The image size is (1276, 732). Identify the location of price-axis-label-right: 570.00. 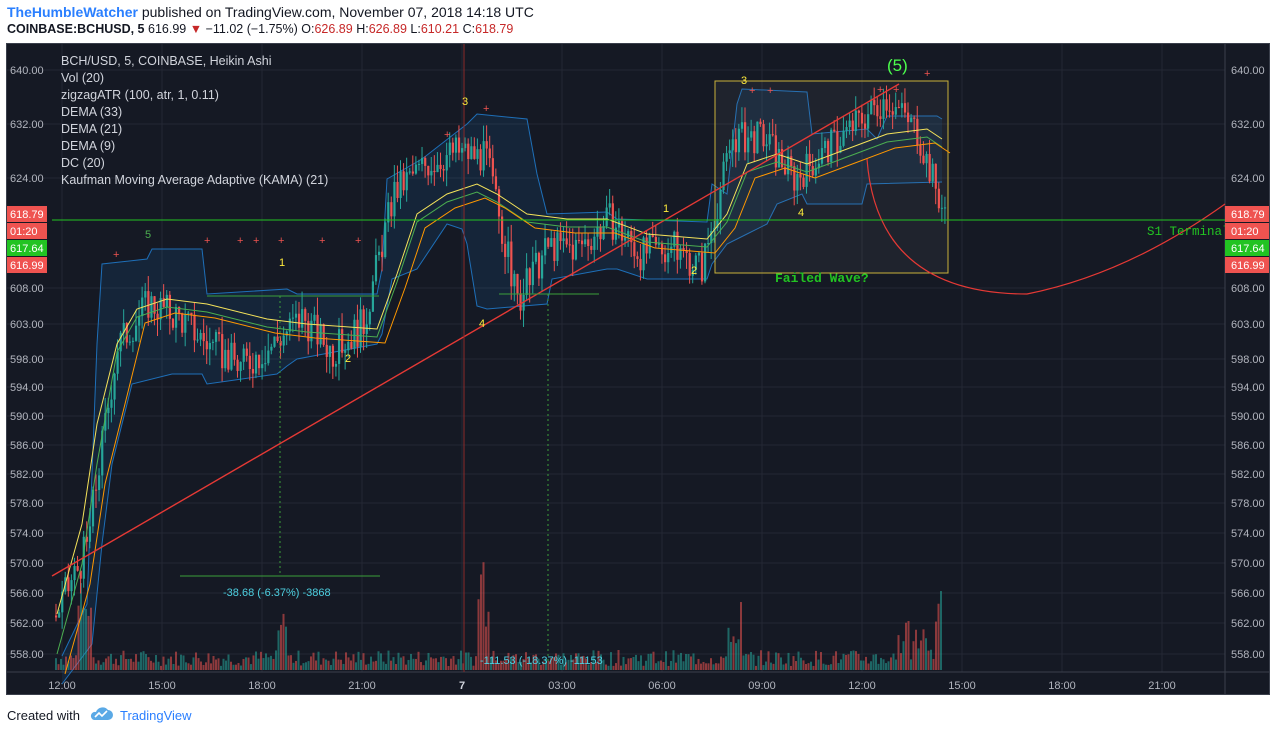
(1248, 564).